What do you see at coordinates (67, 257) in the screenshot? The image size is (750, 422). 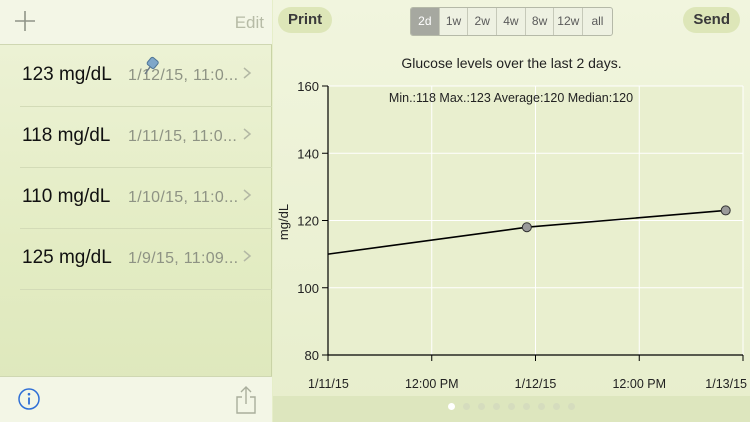 I see `reading-value: 125 mg/dL` at bounding box center [67, 257].